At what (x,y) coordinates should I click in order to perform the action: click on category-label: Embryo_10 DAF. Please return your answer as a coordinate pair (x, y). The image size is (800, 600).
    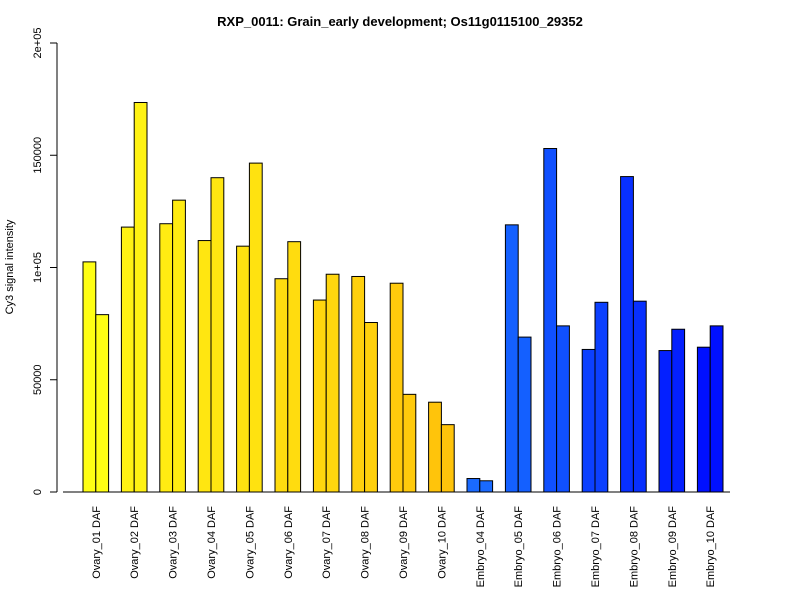
    Looking at the image, I should click on (711, 547).